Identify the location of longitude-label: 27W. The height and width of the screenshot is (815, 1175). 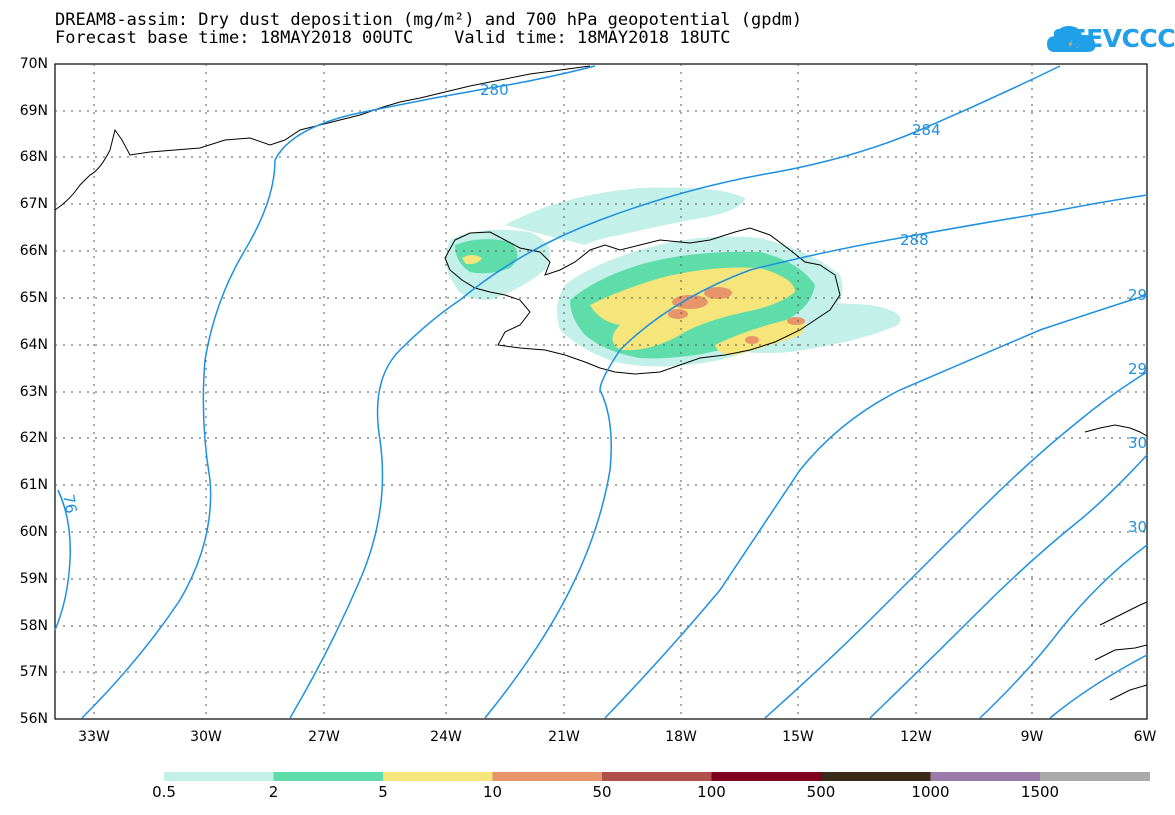
(324, 737).